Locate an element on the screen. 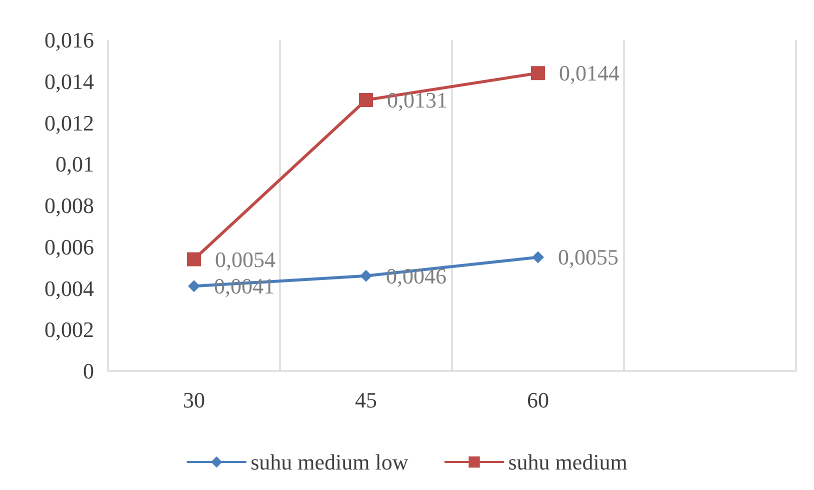 This screenshot has width=814, height=490. x-tick-label: 45 is located at coordinates (366, 400).